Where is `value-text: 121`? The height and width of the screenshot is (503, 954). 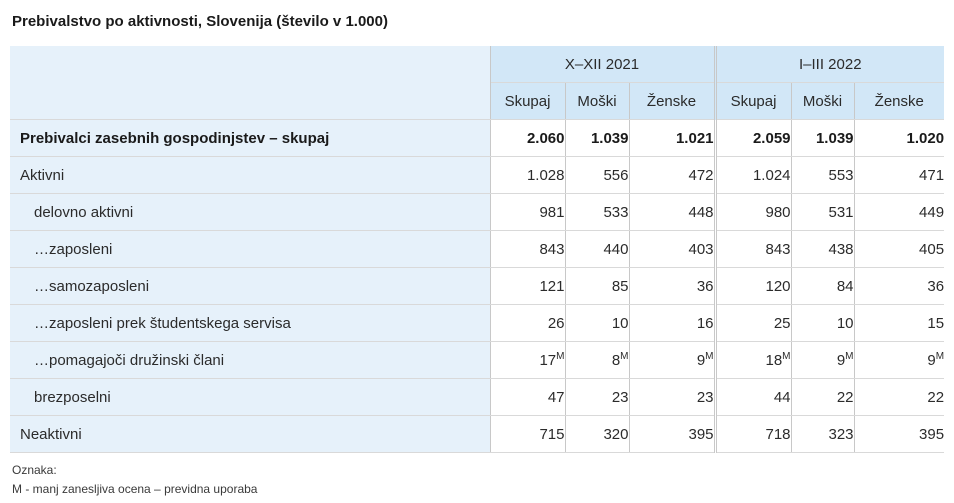
value-text: 121 is located at coordinates (552, 286).